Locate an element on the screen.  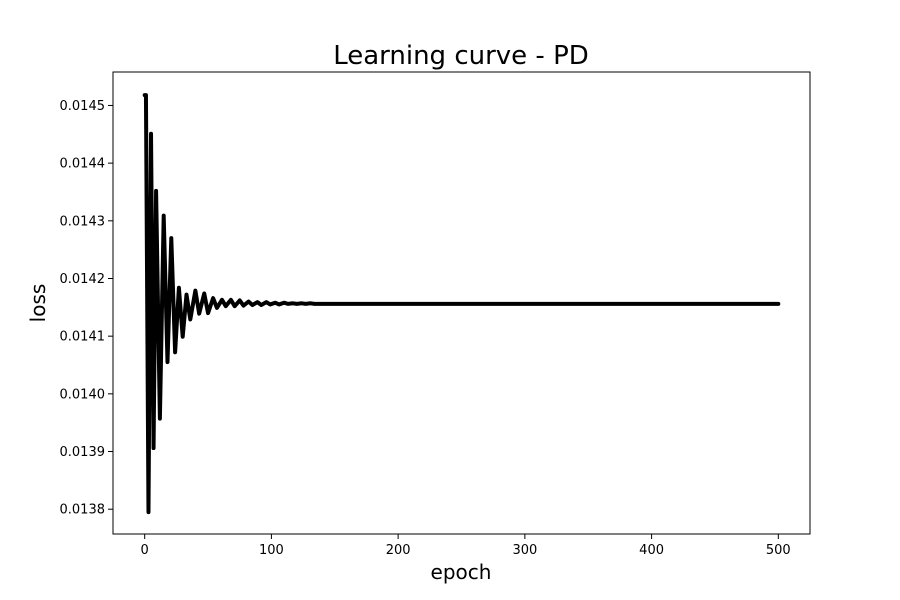
y-tick-label: 0.0142 is located at coordinates (83, 279).